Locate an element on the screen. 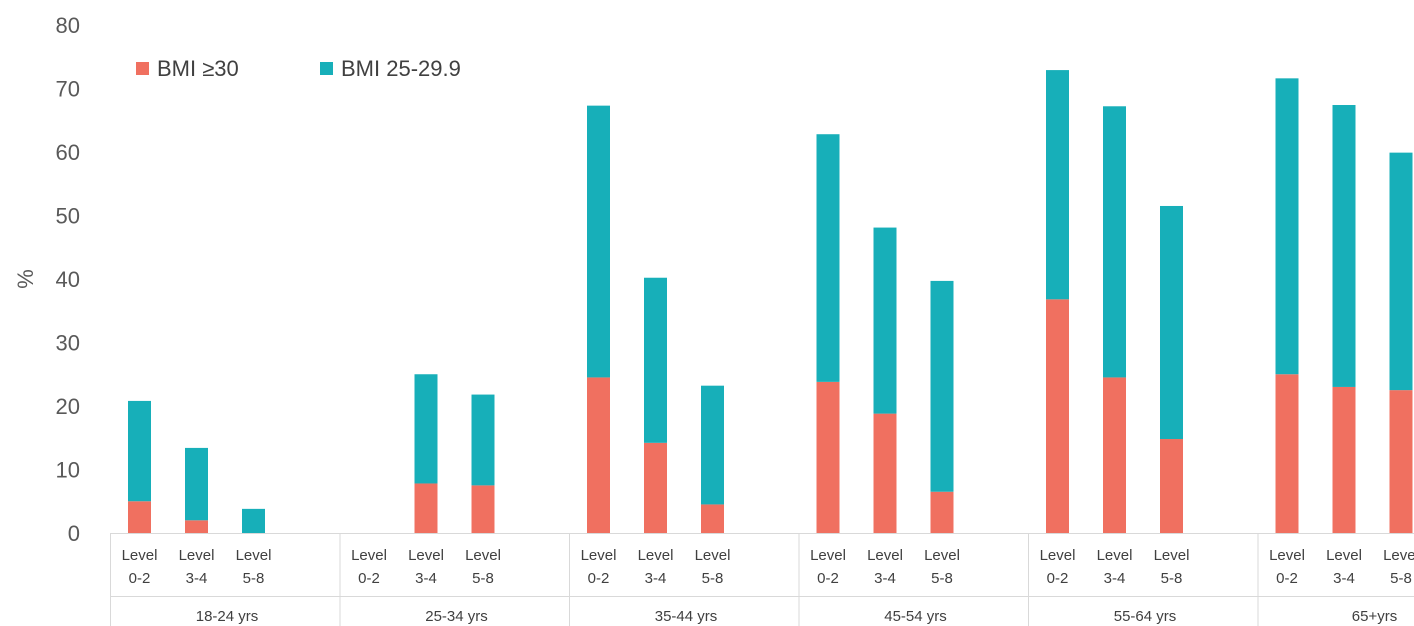  y-tick-label: 0 is located at coordinates (74, 533).